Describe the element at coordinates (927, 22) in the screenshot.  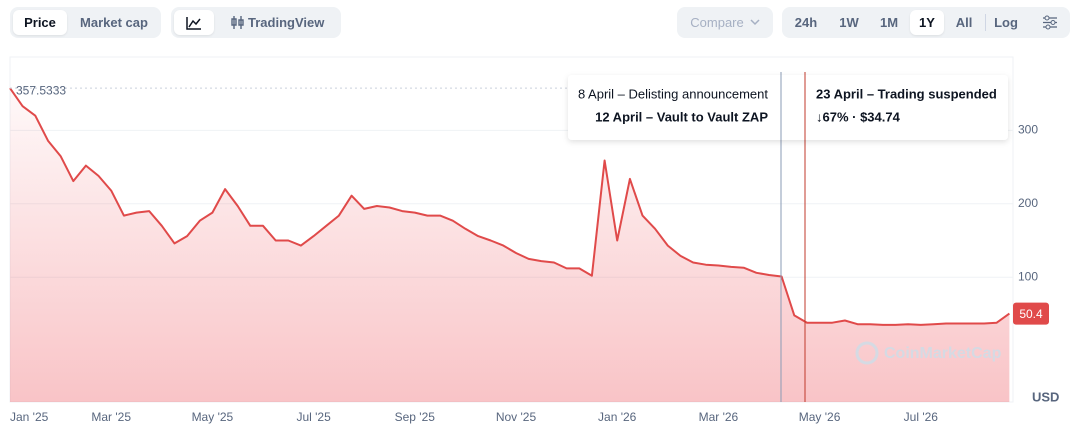
I see `range-1y: 1Y` at that location.